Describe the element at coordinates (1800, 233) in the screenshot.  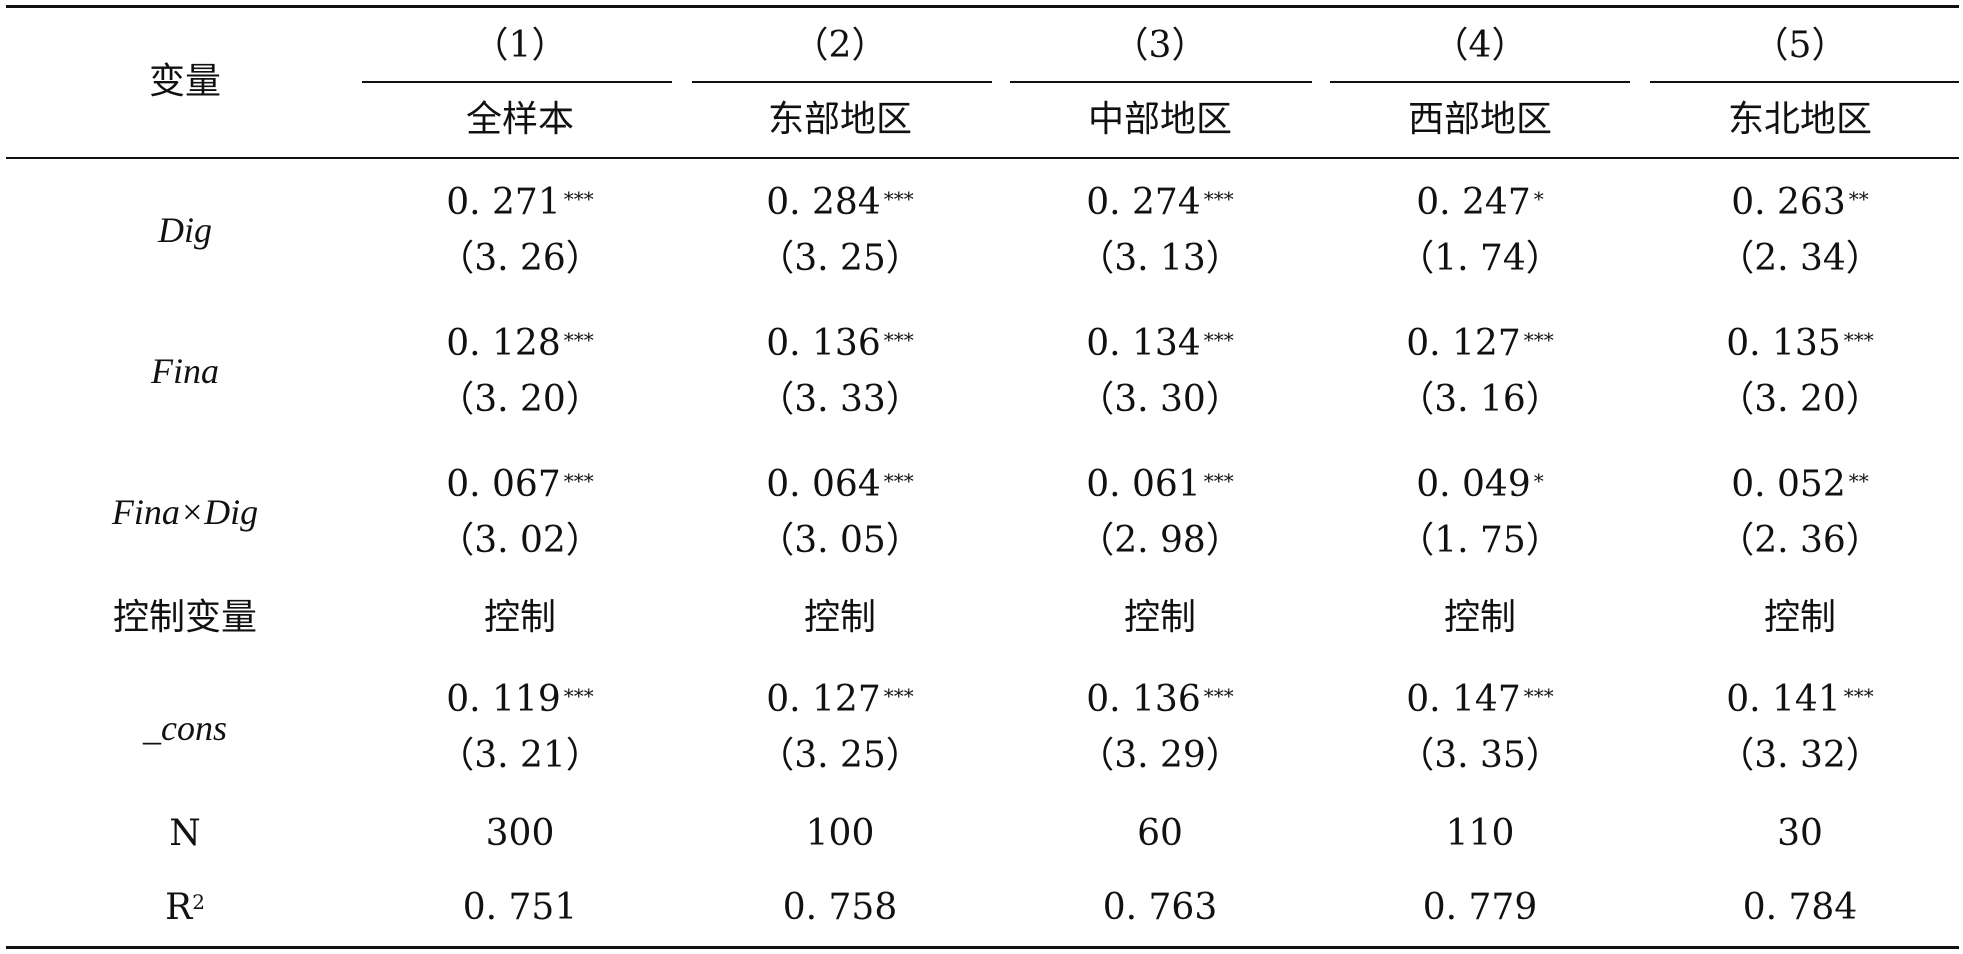
I see `cell-dig-col5: 0. 263 ** （2. 34）` at that location.